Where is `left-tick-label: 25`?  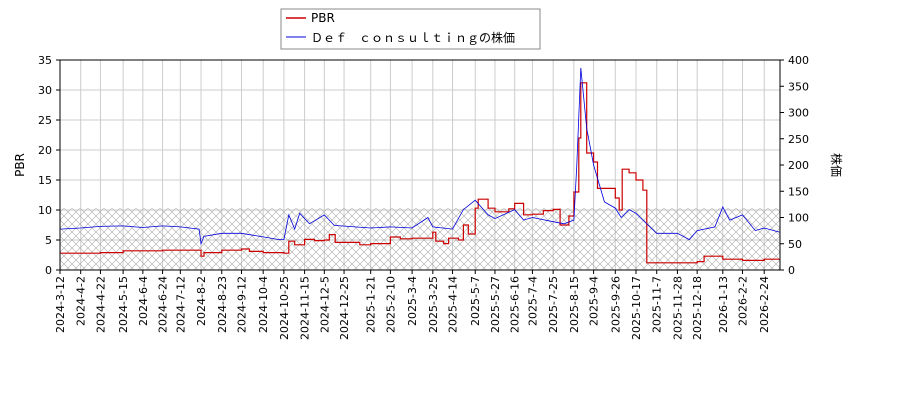
left-tick-label: 25 is located at coordinates (45, 120).